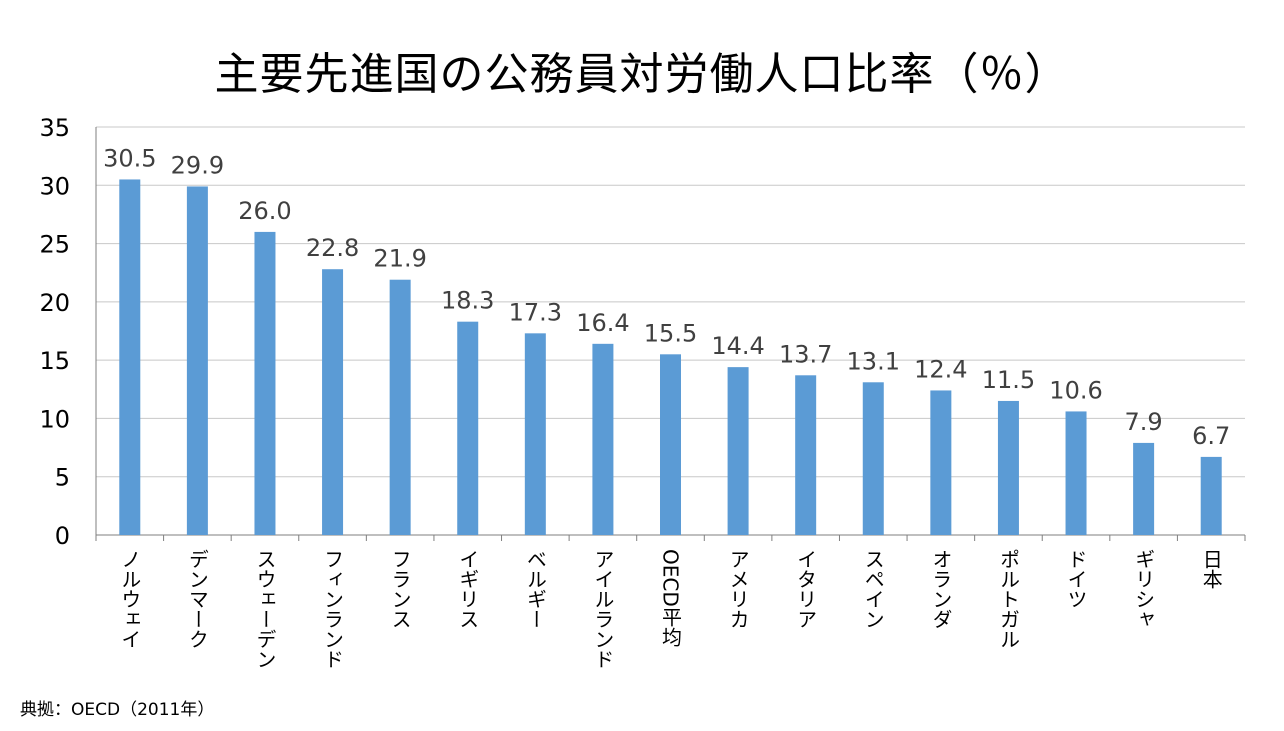 This screenshot has width=1284, height=731. Describe the element at coordinates (940, 589) in the screenshot. I see `category-label: オランダ` at that location.